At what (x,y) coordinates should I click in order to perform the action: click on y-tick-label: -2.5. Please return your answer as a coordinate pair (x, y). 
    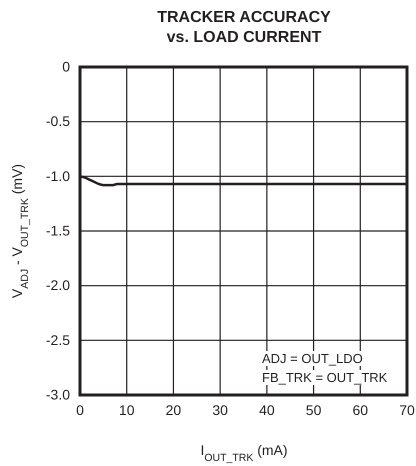
    Looking at the image, I should click on (58, 340).